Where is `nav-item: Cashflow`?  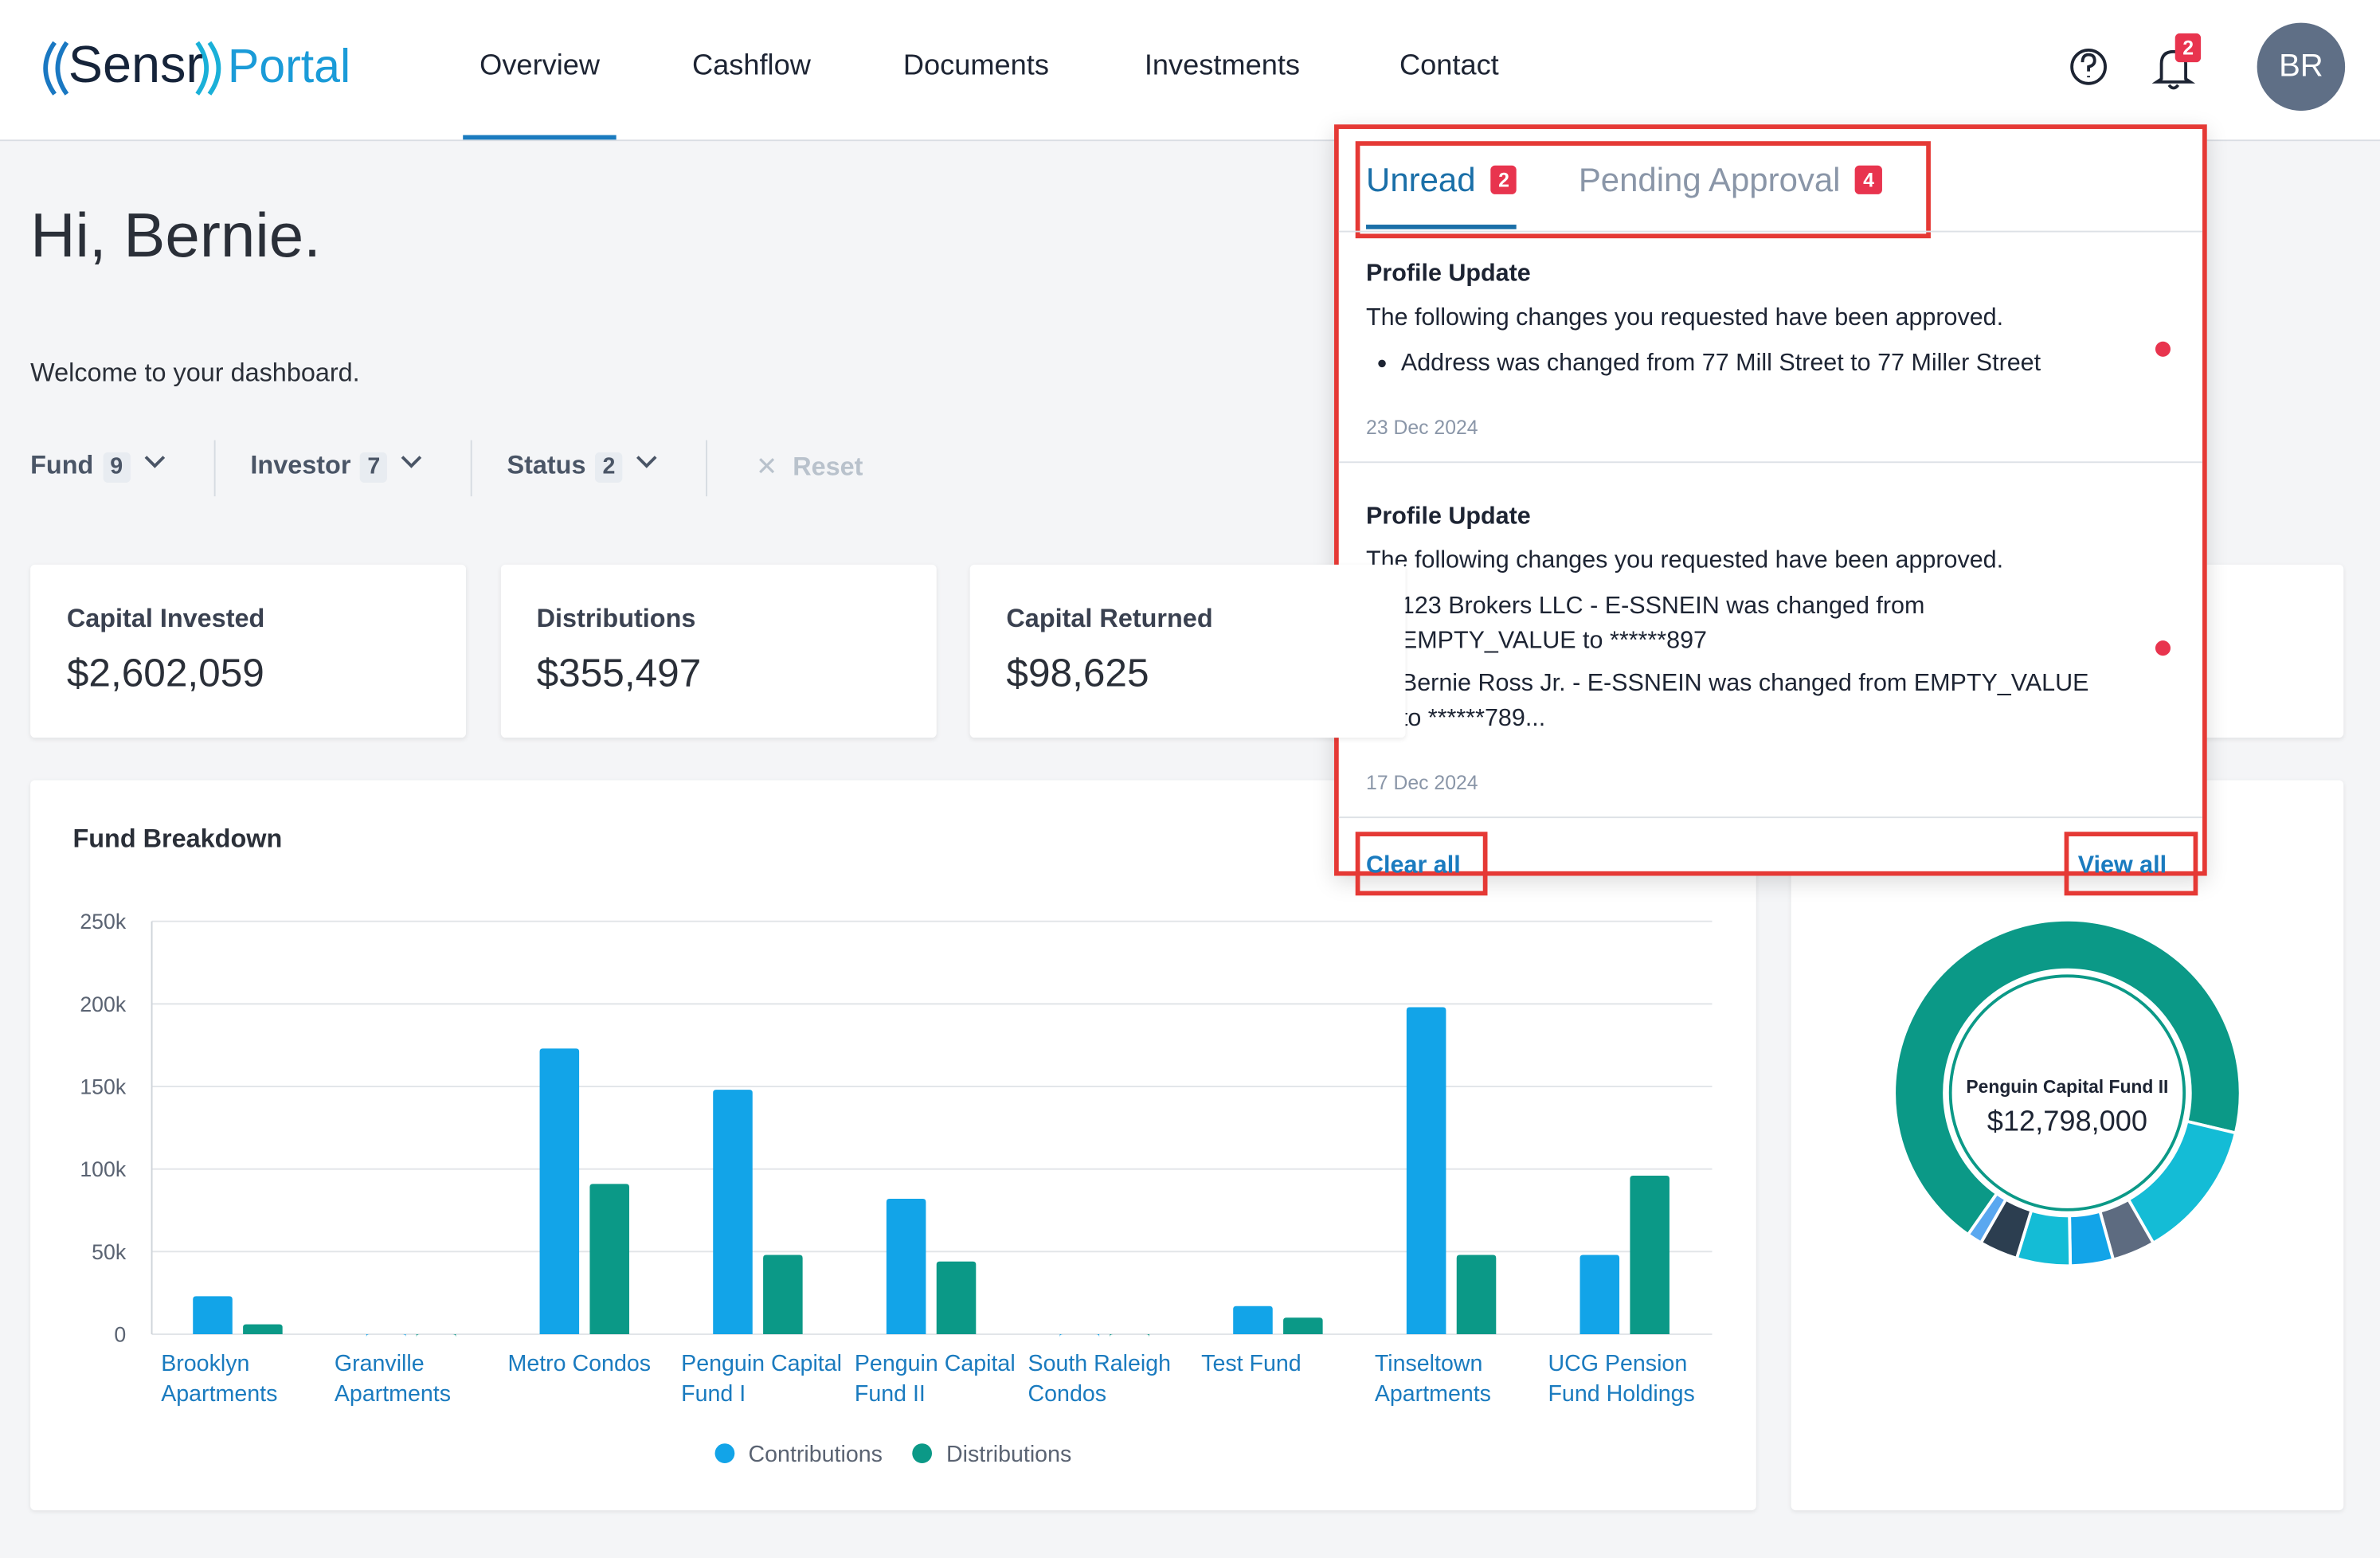
nav-item: Cashflow is located at coordinates (751, 65).